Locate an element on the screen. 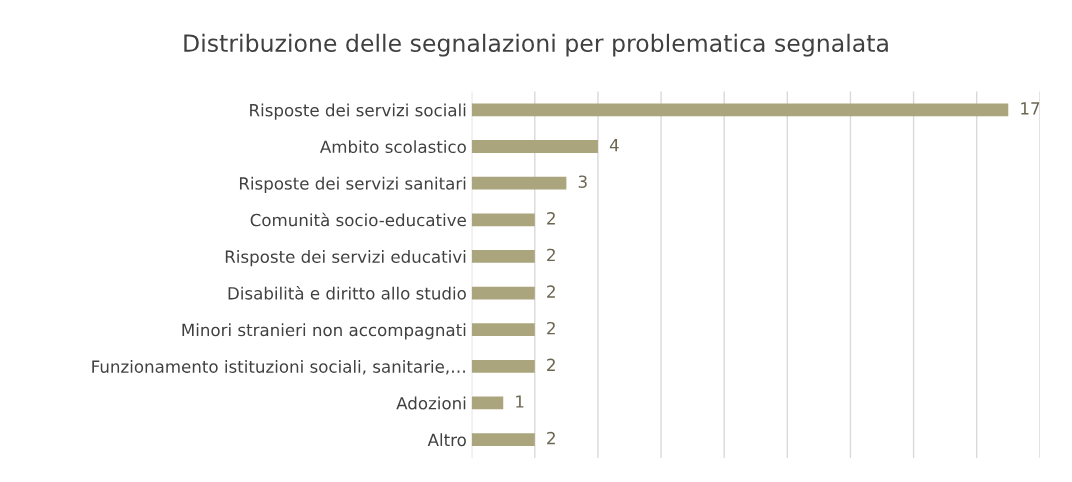 The width and height of the screenshot is (1072, 482). y-tick-label: Ambito scolastico is located at coordinates (392, 147).